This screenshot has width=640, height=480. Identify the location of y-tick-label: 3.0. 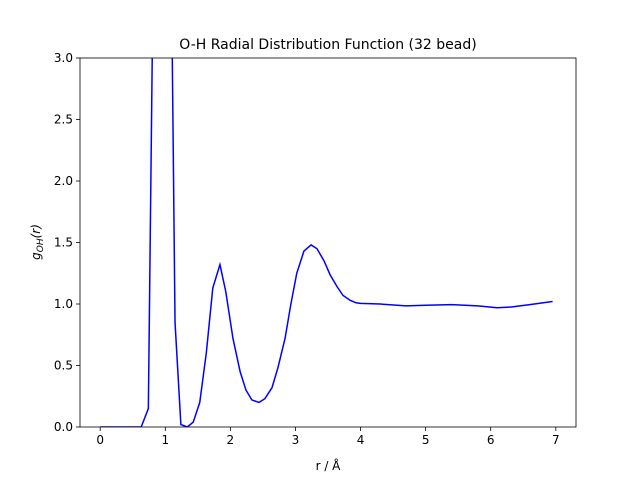
(63, 58).